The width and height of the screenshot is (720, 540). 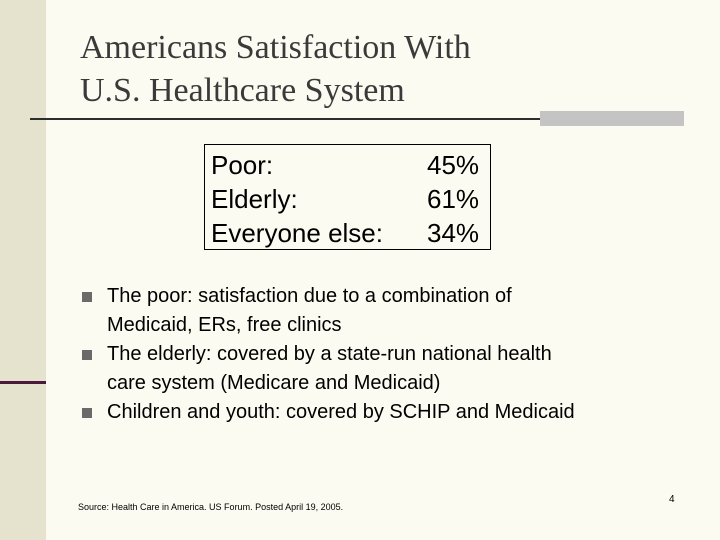 What do you see at coordinates (23, 382) in the screenshot?
I see `left-accent-bar` at bounding box center [23, 382].